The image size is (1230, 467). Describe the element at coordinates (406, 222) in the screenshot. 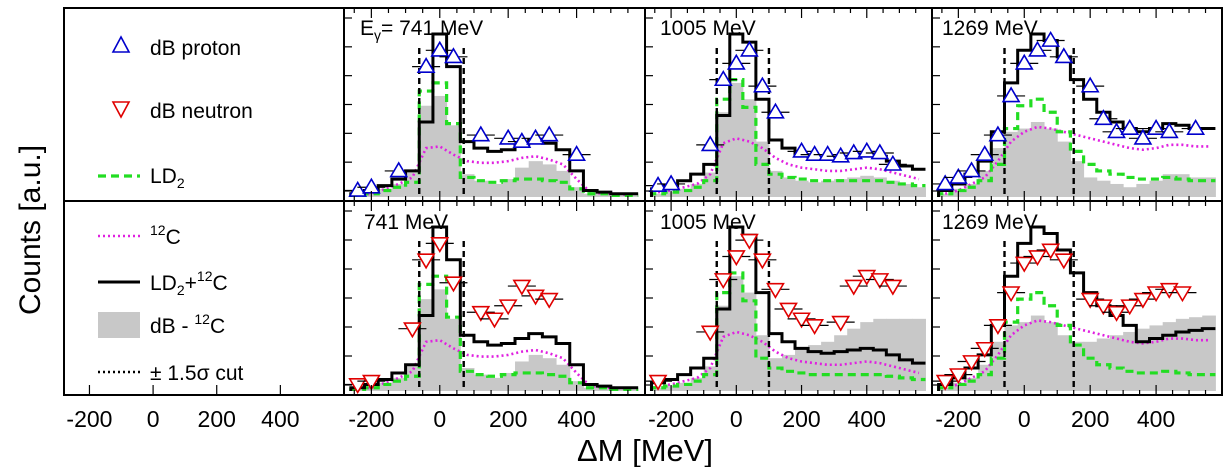

I see `panel-label-bottom-741: 741 MeV` at that location.